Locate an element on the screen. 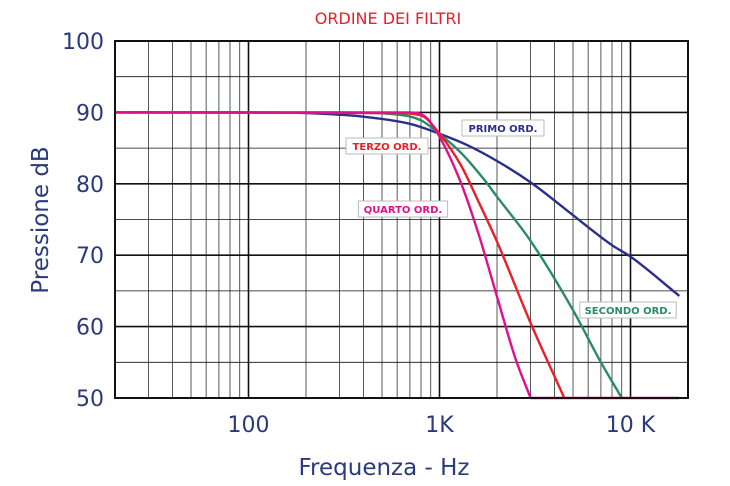 The height and width of the screenshot is (486, 730). y-tick-label-1: 90 is located at coordinates (90, 113).